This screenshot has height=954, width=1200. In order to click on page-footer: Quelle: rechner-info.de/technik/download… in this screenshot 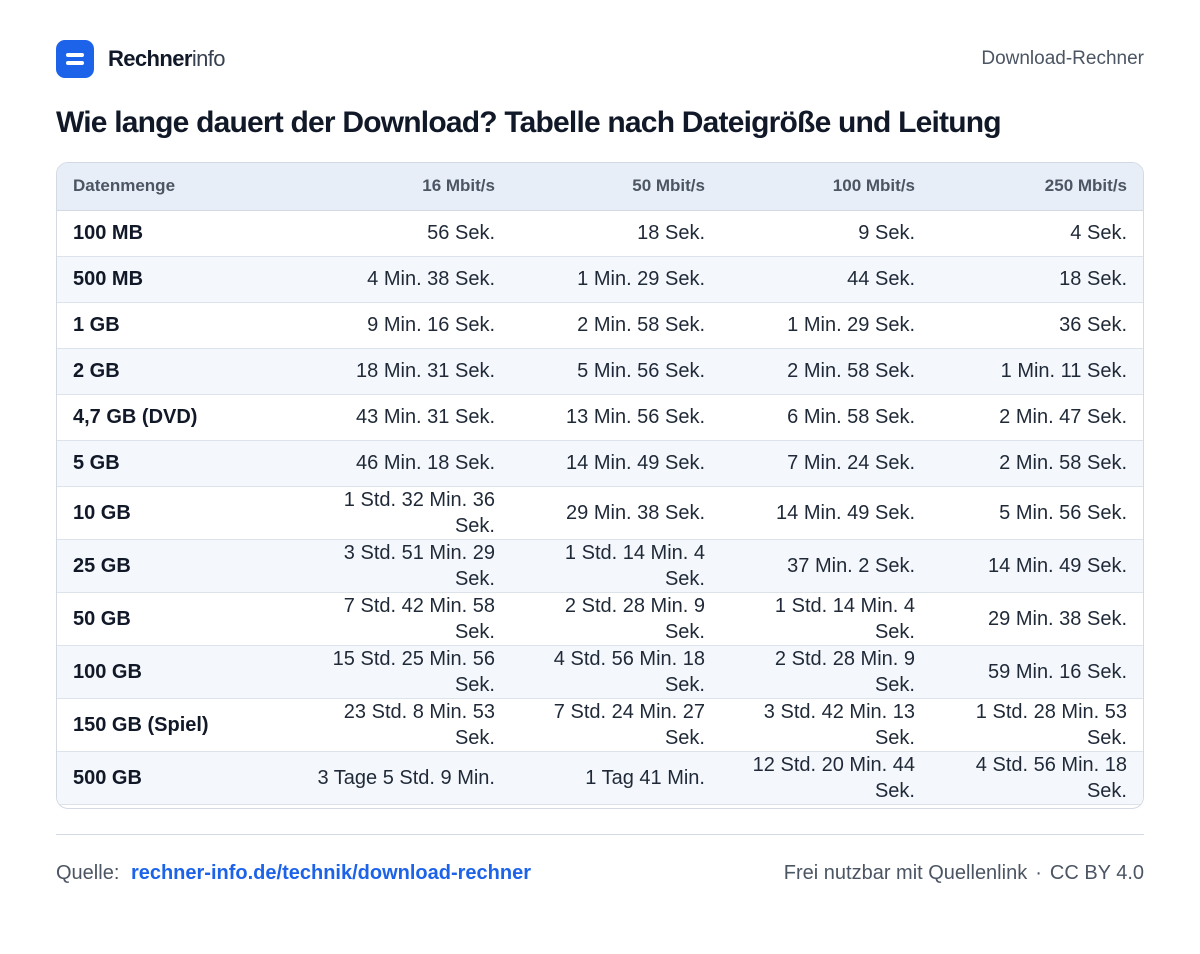, I will do `click(600, 873)`.